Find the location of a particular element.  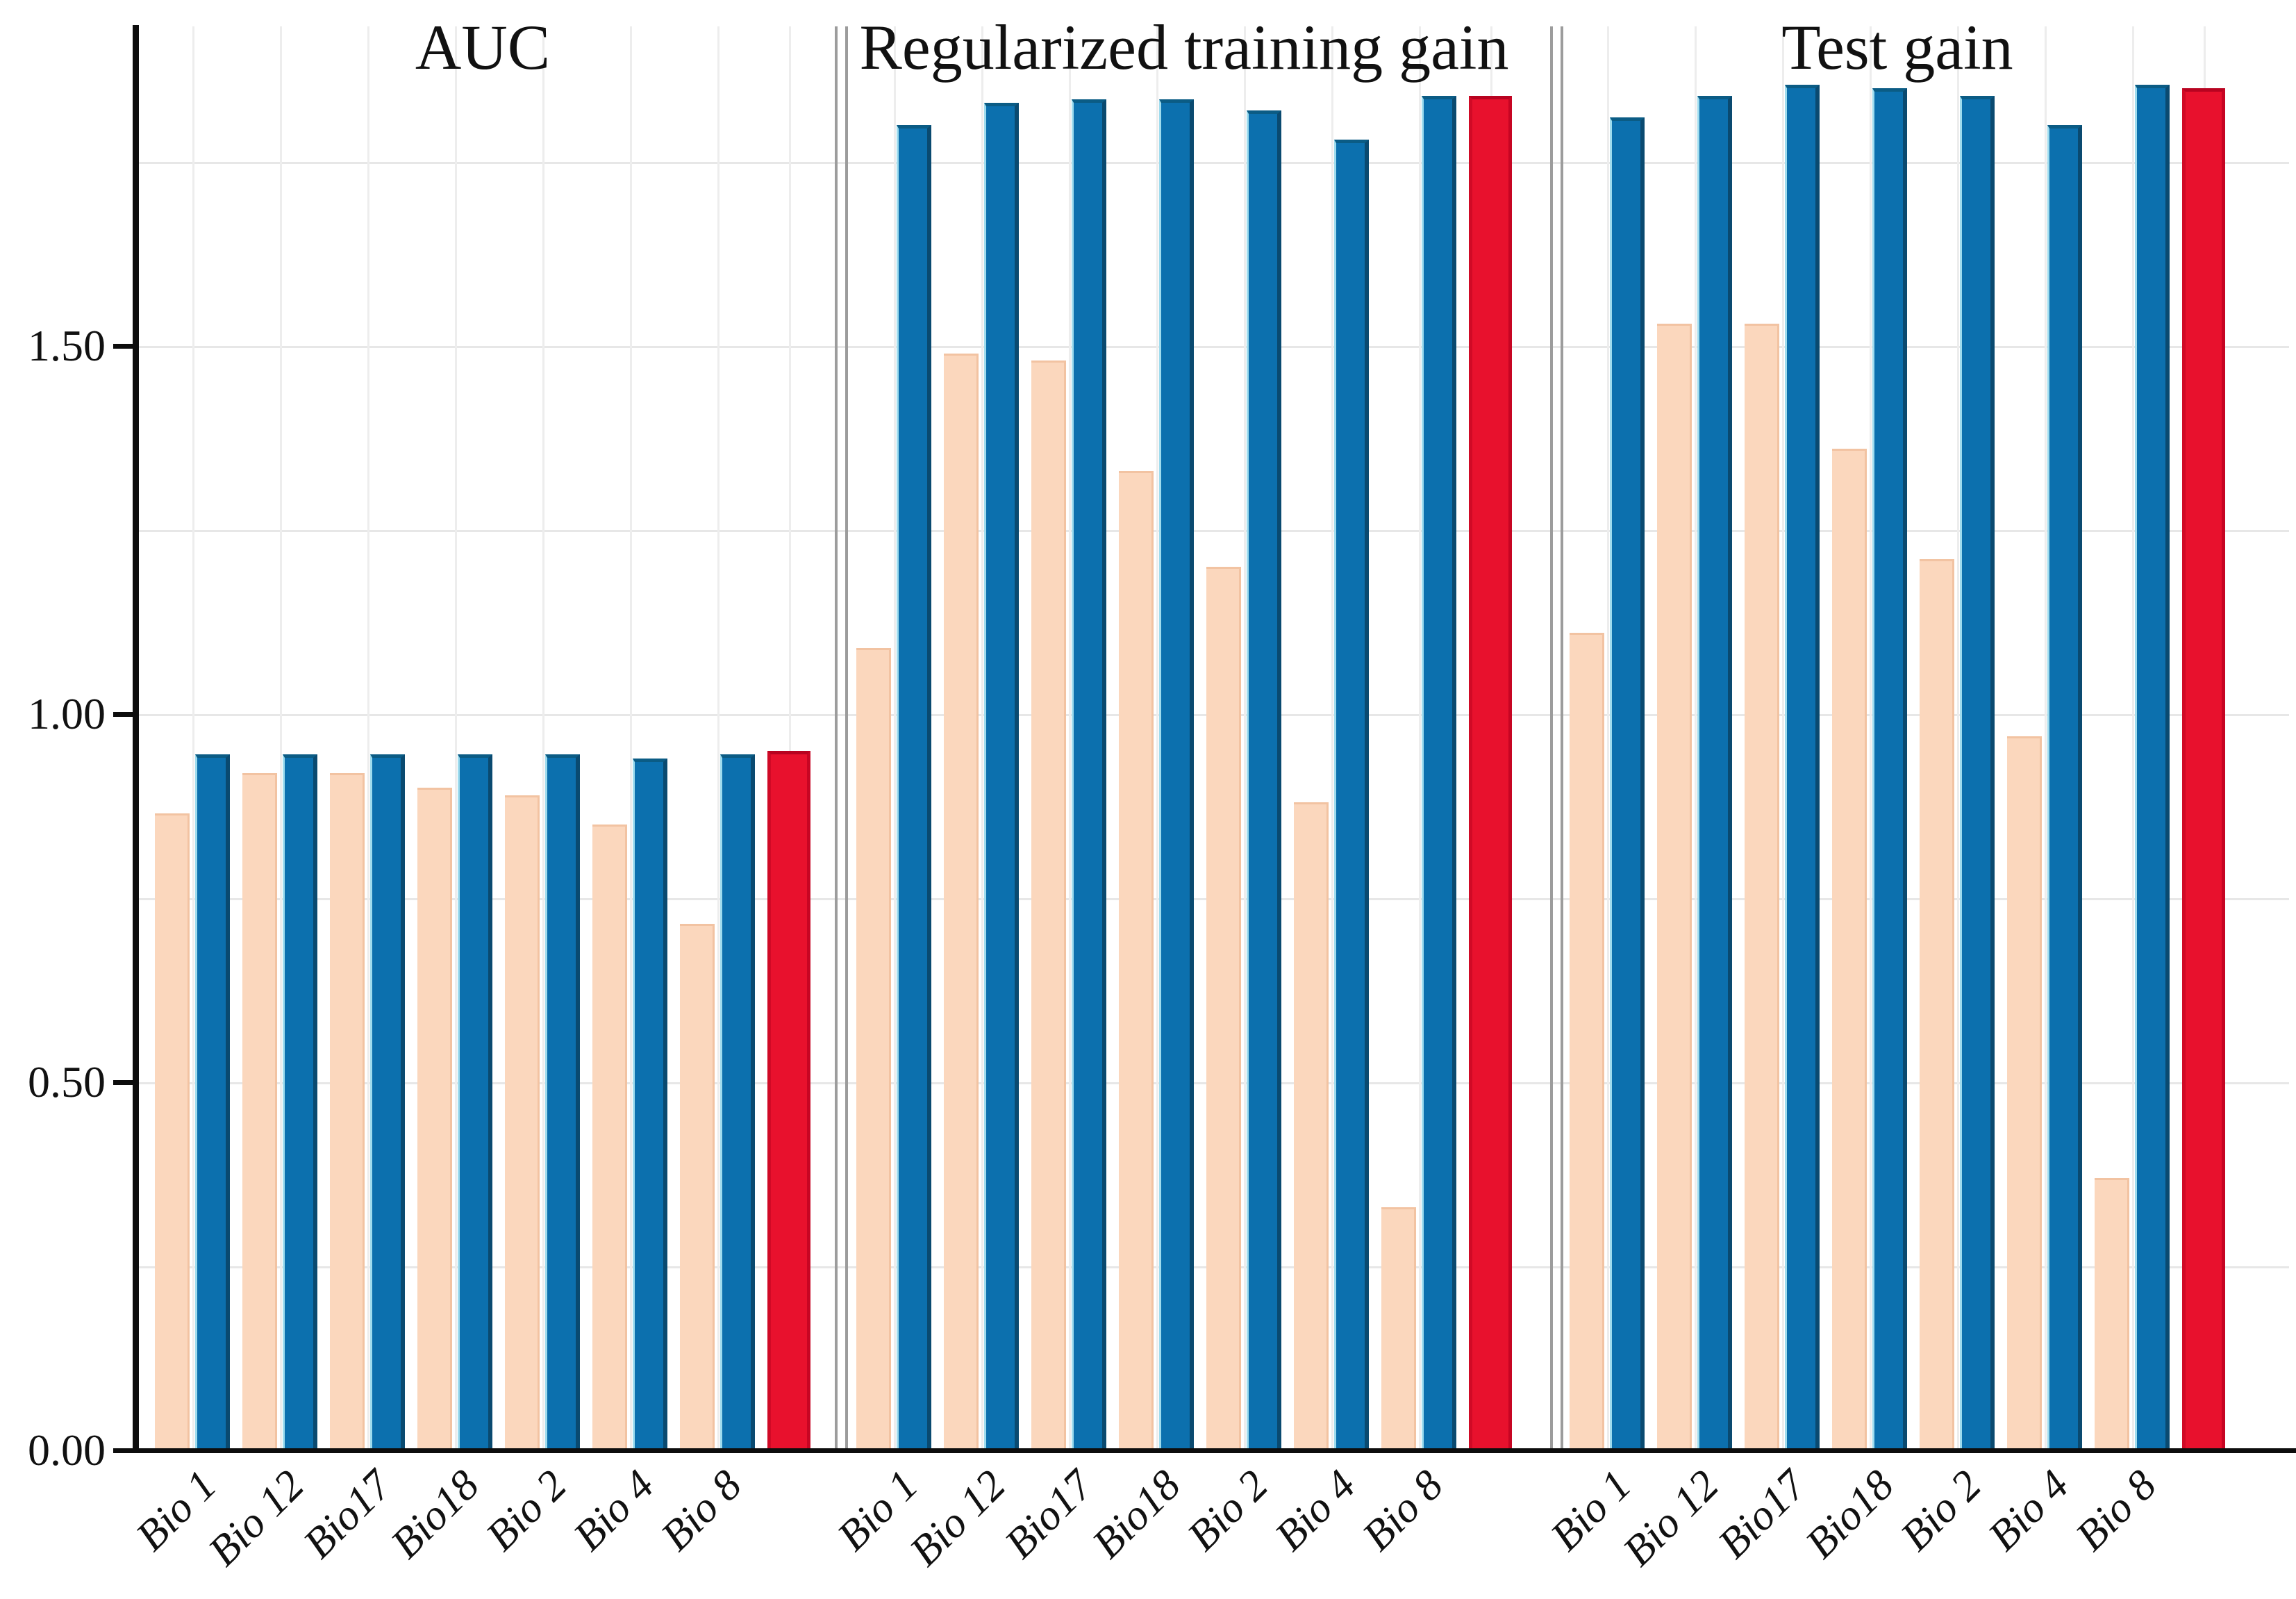

y-axis-line is located at coordinates (136, 739).